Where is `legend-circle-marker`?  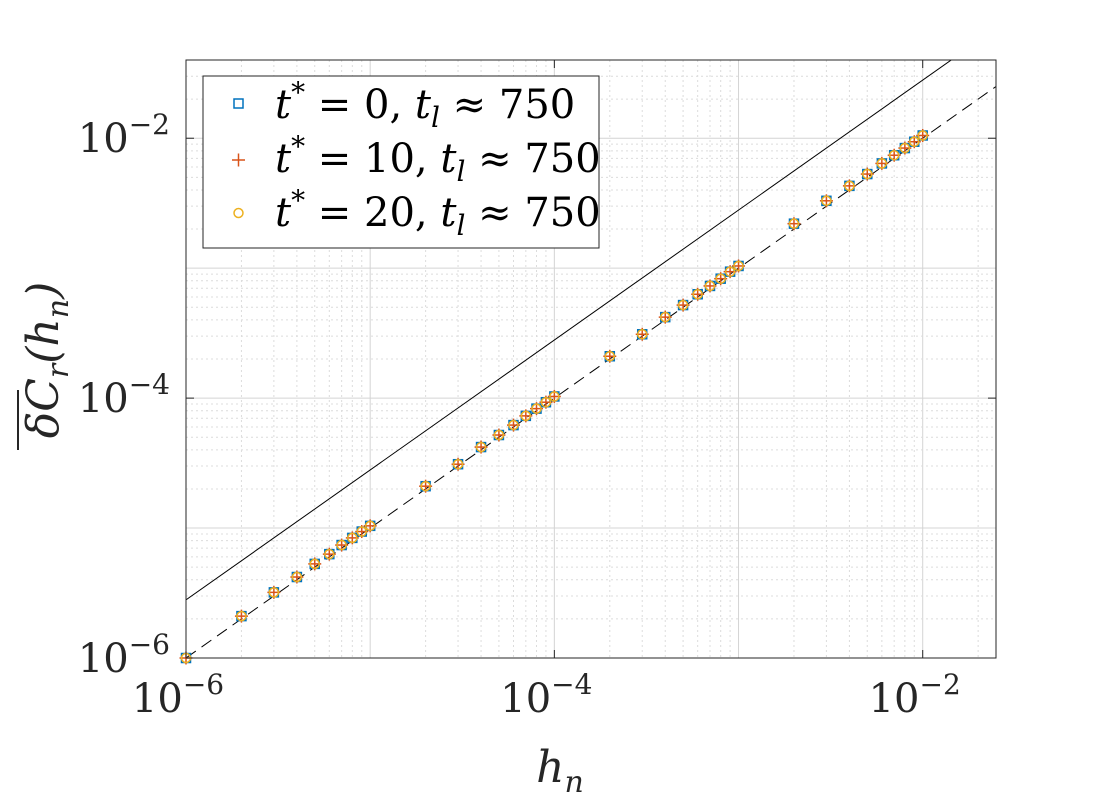 legend-circle-marker is located at coordinates (238, 213).